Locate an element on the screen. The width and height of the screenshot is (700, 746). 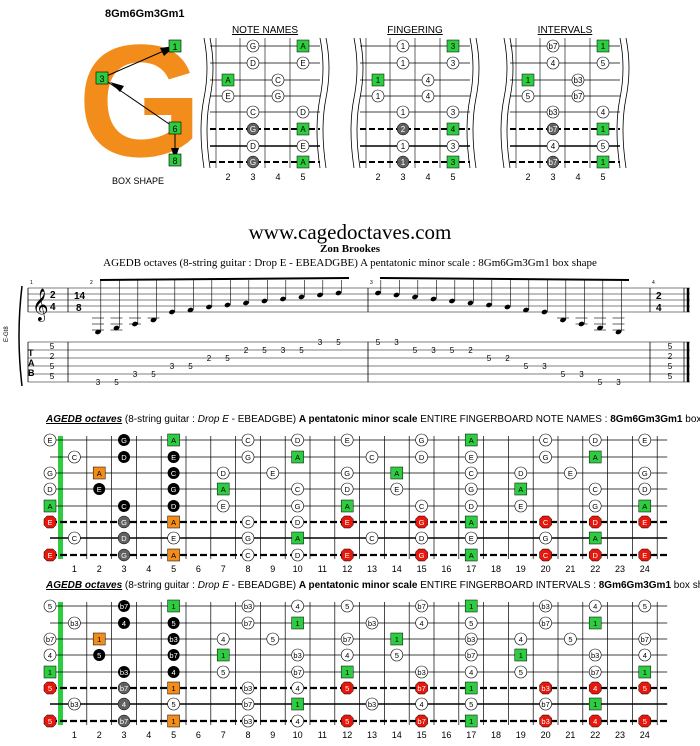
fret-number: 6 is located at coordinates (198, 569).